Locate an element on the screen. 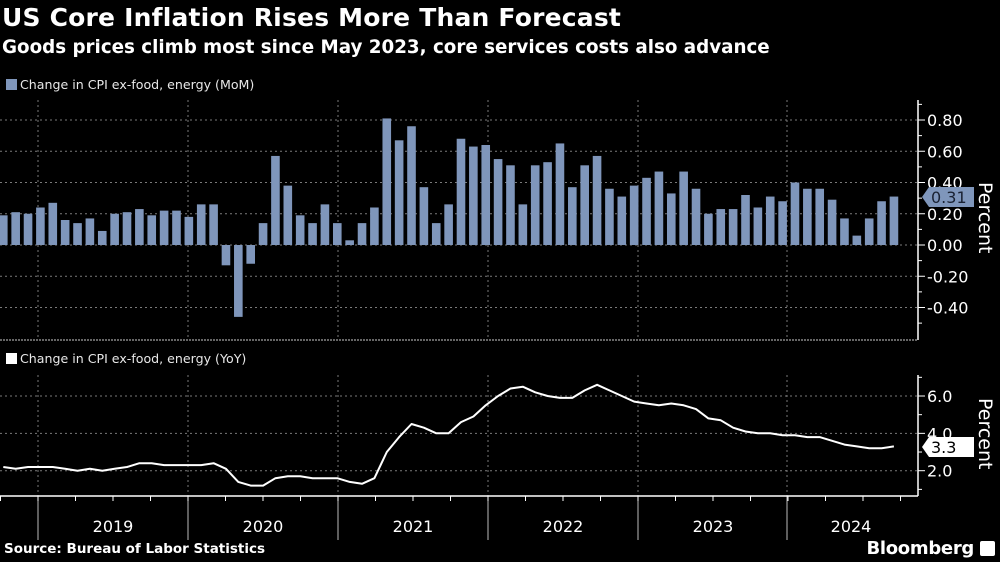 The height and width of the screenshot is (562, 1000). callout-shape-mom is located at coordinates (948, 197).